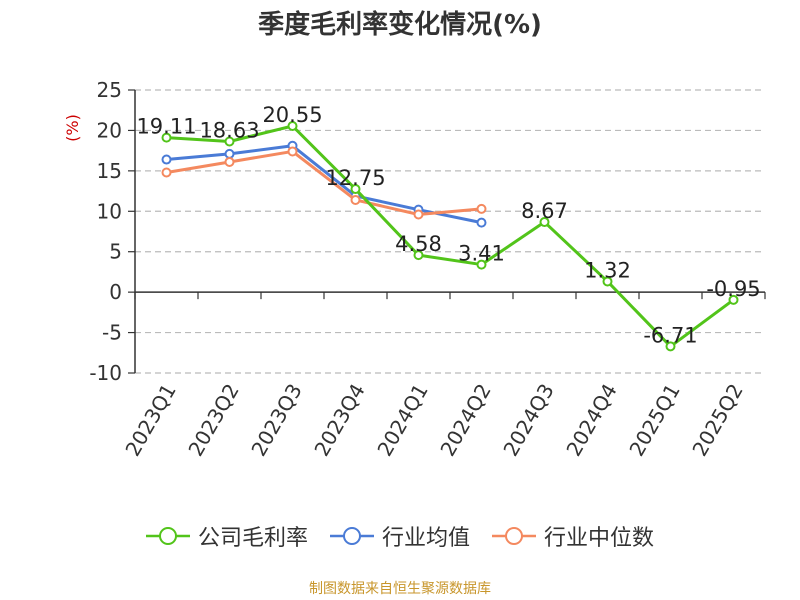 This screenshot has width=800, height=600. What do you see at coordinates (115, 252) in the screenshot?
I see `y-tick-label: 5` at bounding box center [115, 252].